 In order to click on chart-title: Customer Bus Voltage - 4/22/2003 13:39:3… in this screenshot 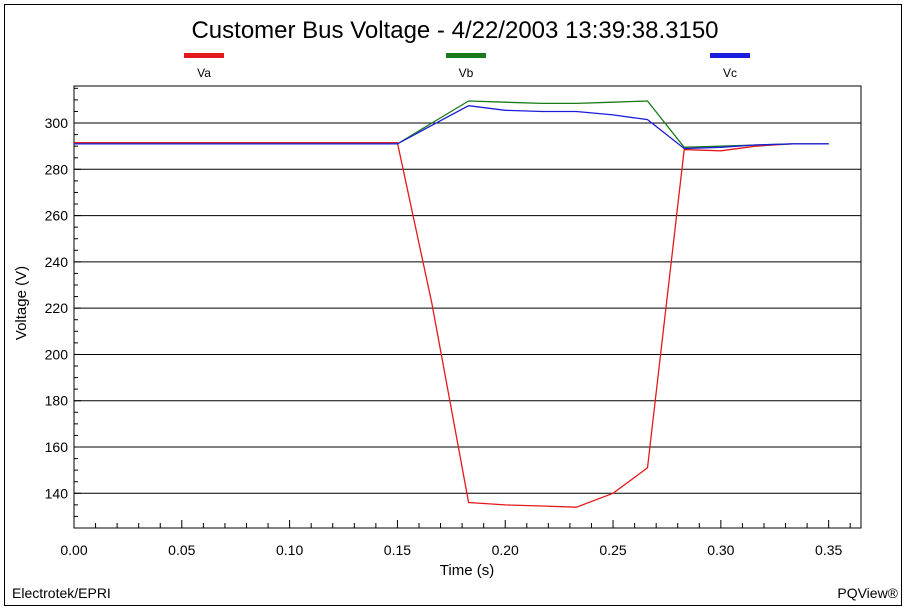, I will do `click(454, 30)`.